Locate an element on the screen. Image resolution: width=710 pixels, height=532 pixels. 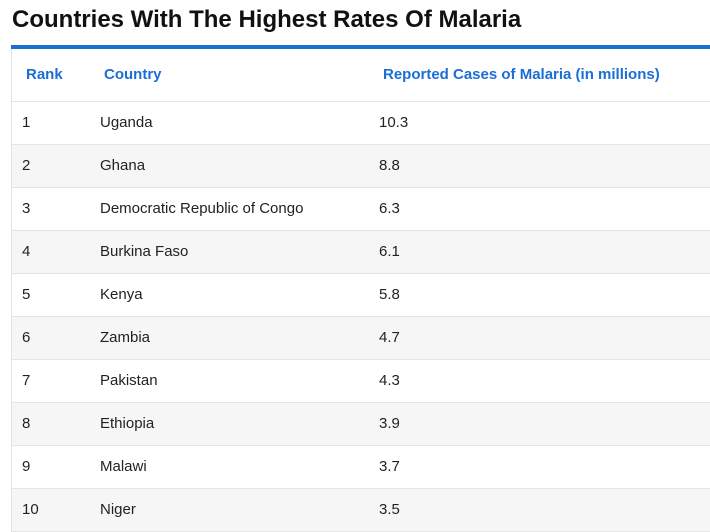
country-cell: Pakistan is located at coordinates (229, 381).